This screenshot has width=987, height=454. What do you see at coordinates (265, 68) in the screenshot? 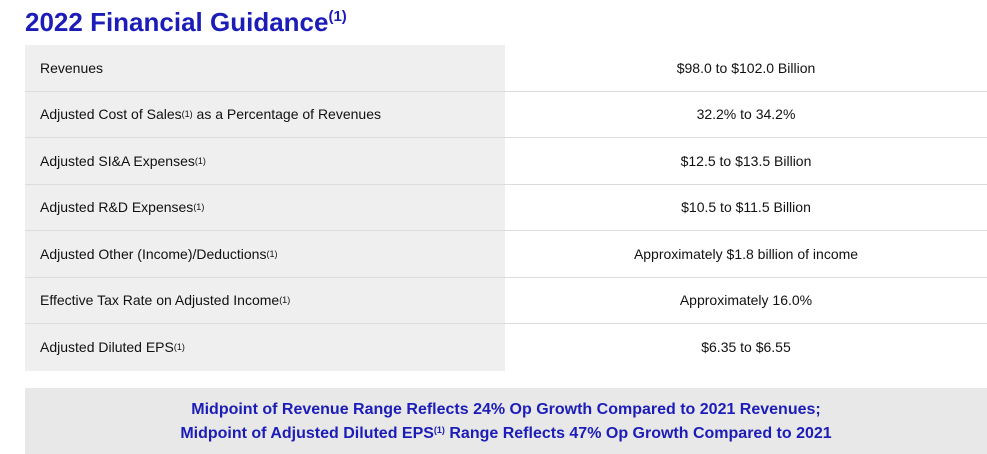
I see `row-label: Revenues` at bounding box center [265, 68].